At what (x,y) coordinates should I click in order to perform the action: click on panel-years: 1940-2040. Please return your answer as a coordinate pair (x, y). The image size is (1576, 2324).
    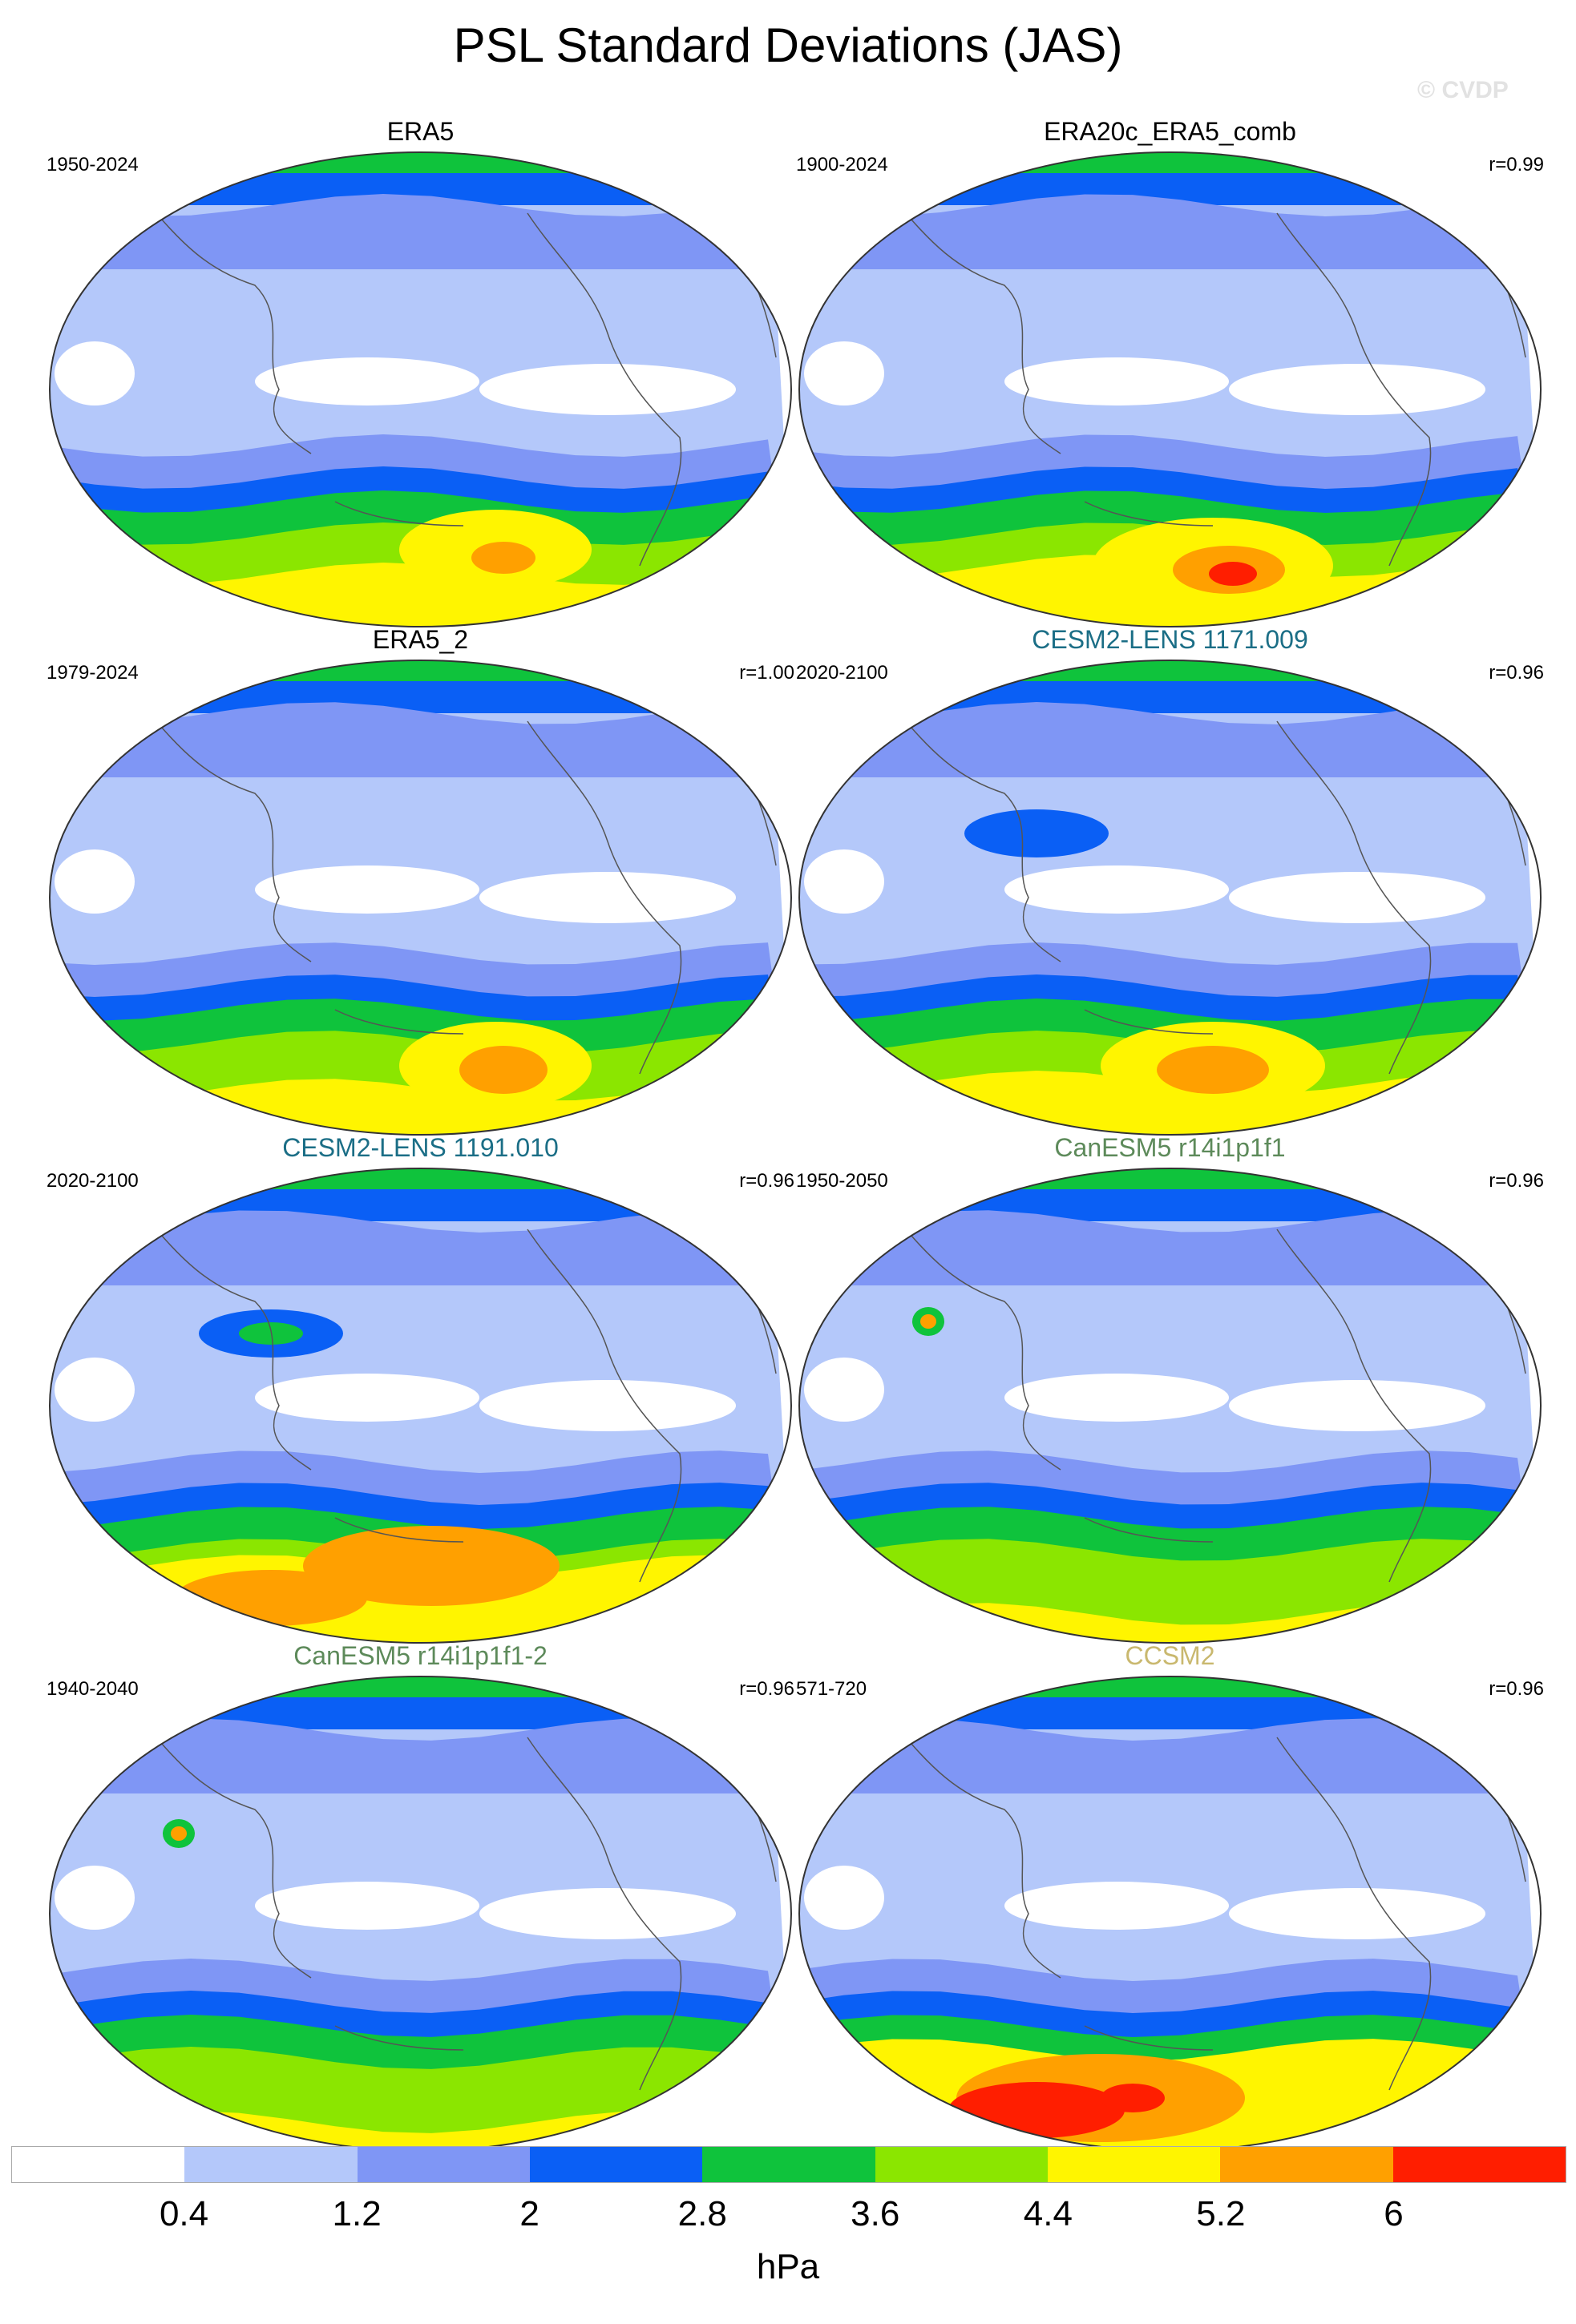
    Looking at the image, I should click on (92, 1689).